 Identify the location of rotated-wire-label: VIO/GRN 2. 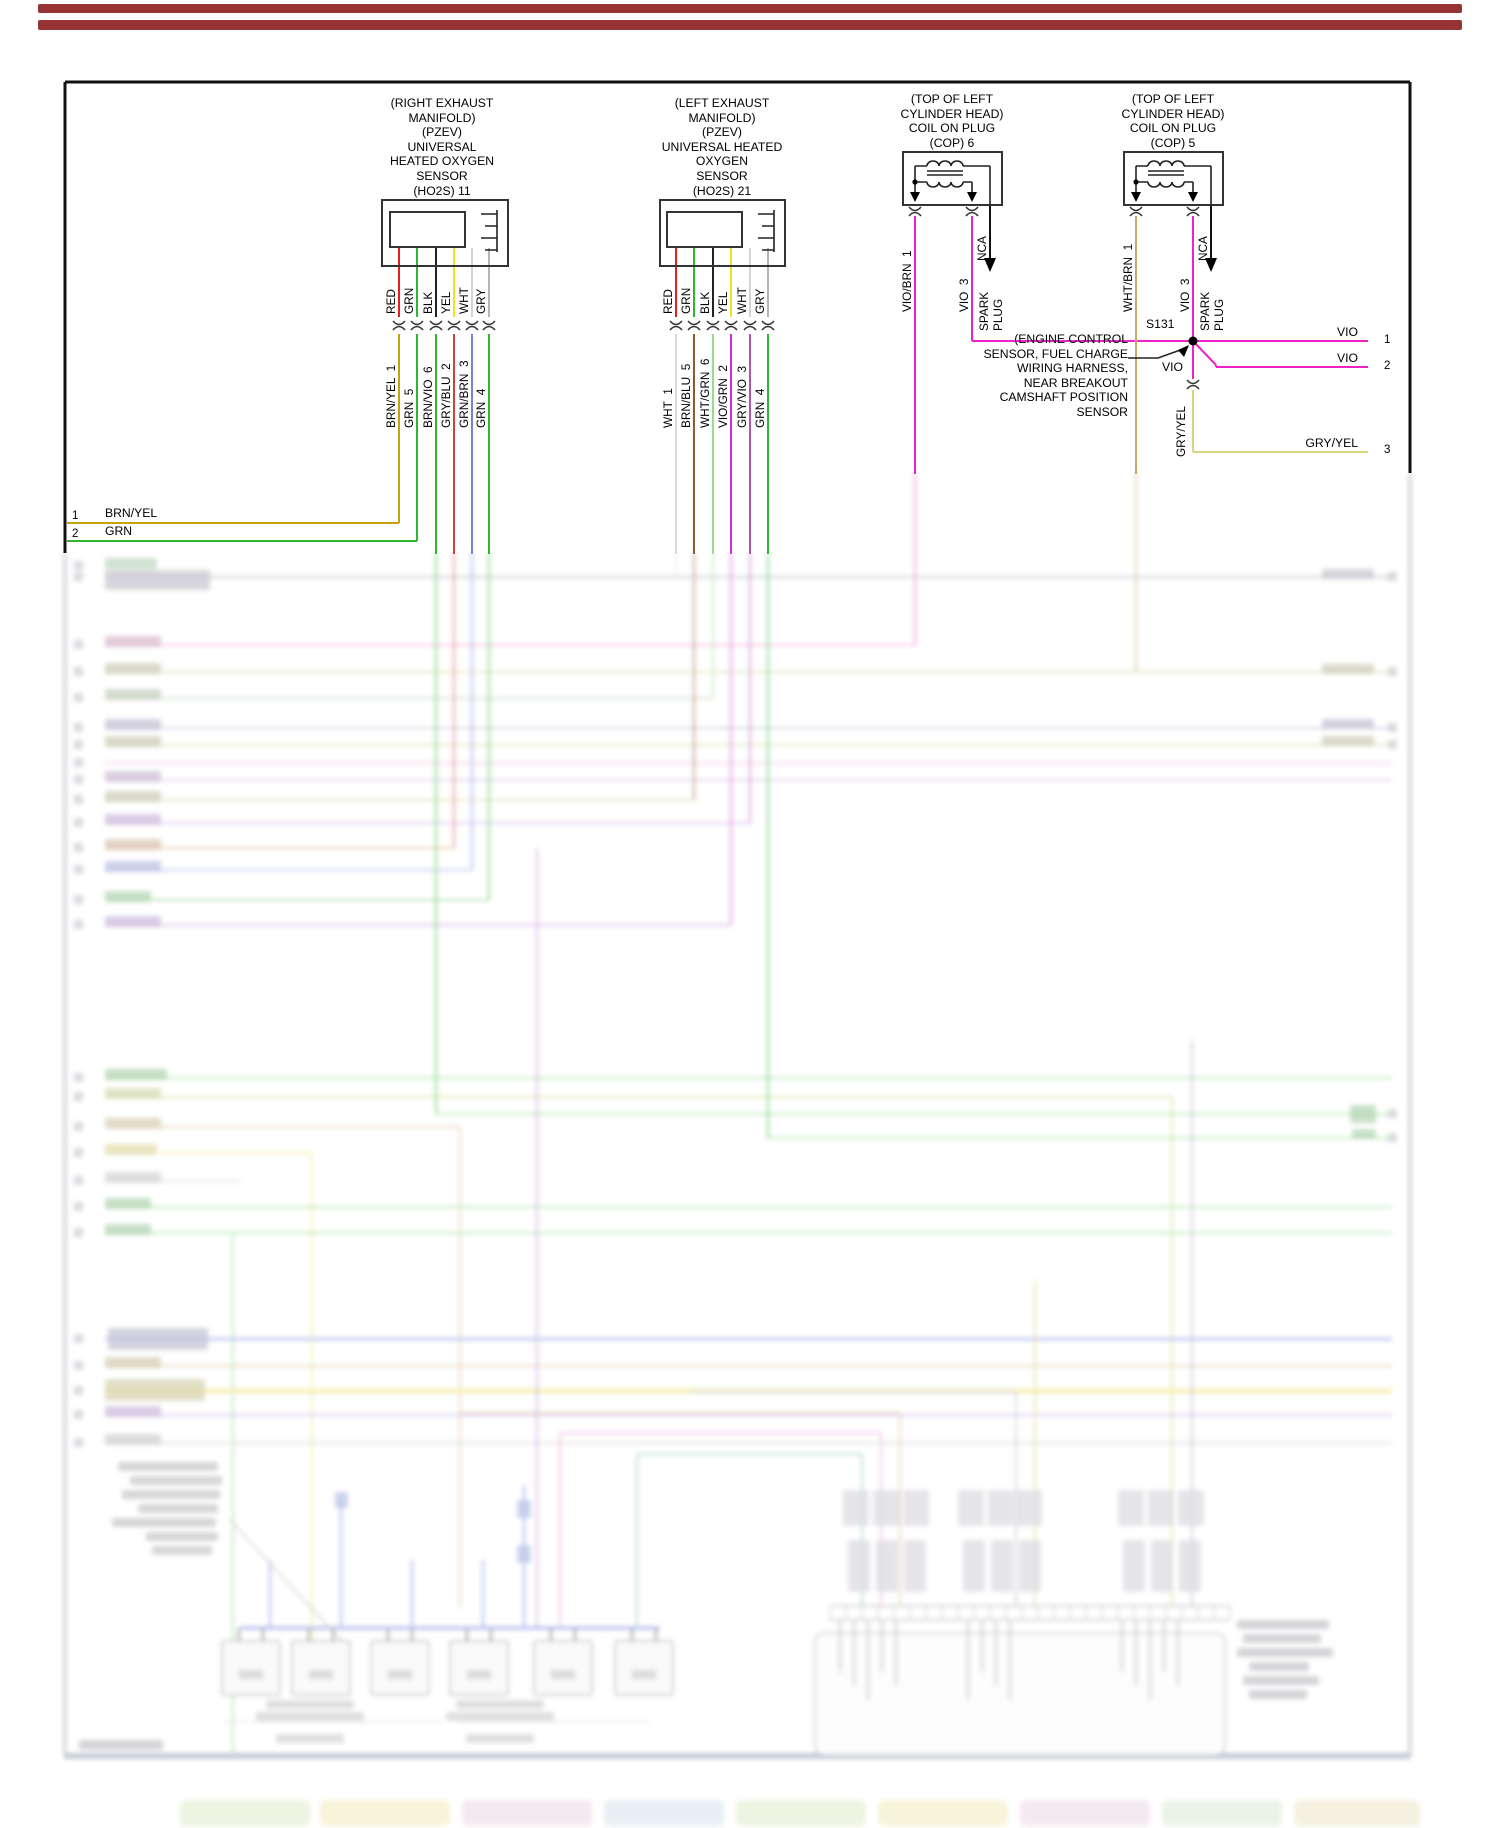
(723, 396).